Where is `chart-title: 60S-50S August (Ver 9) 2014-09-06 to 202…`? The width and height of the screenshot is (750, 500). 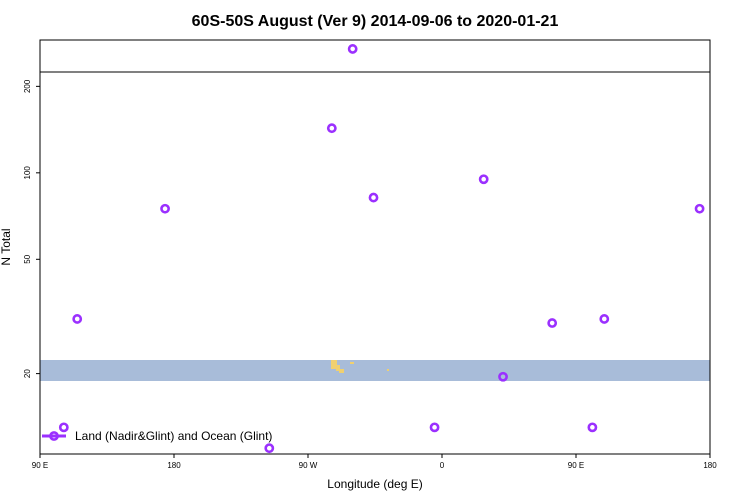 chart-title: 60S-50S August (Ver 9) 2014-09-06 to 202… is located at coordinates (375, 21).